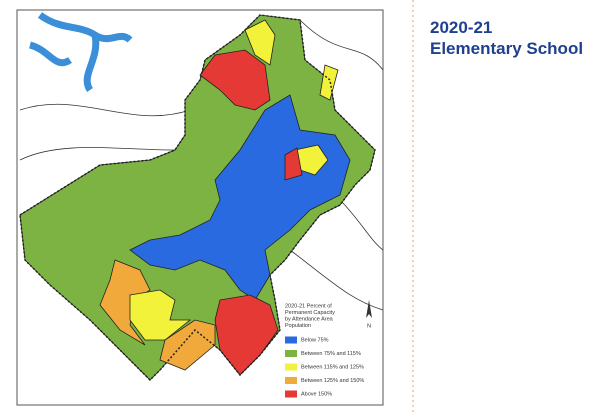 The height and width of the screenshot is (414, 593). Describe the element at coordinates (332, 381) in the screenshot. I see `legend-label: Between 125% and 150%` at that location.